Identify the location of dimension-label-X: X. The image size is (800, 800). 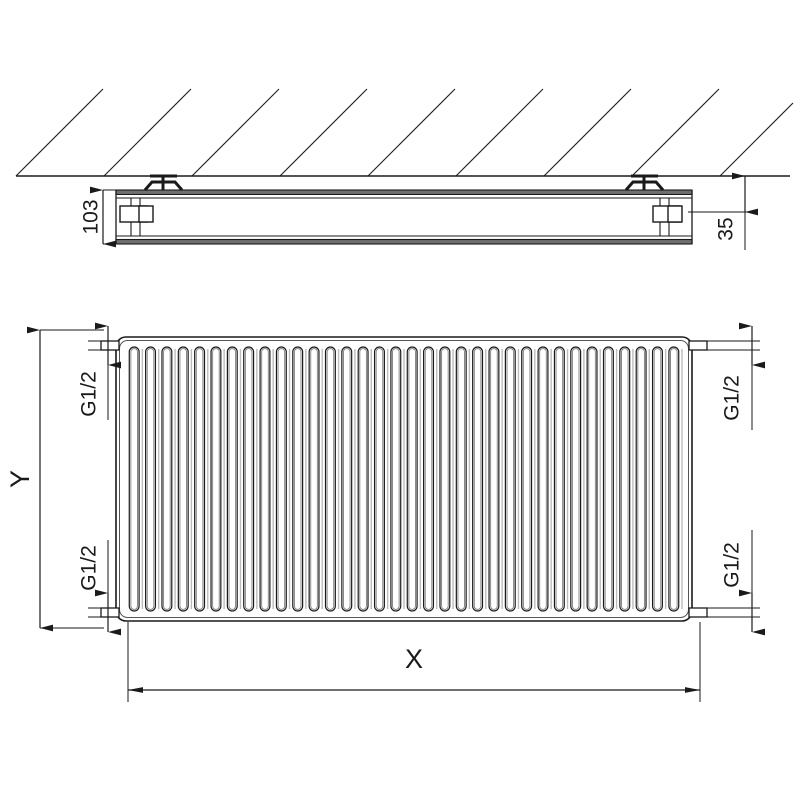
(414, 659).